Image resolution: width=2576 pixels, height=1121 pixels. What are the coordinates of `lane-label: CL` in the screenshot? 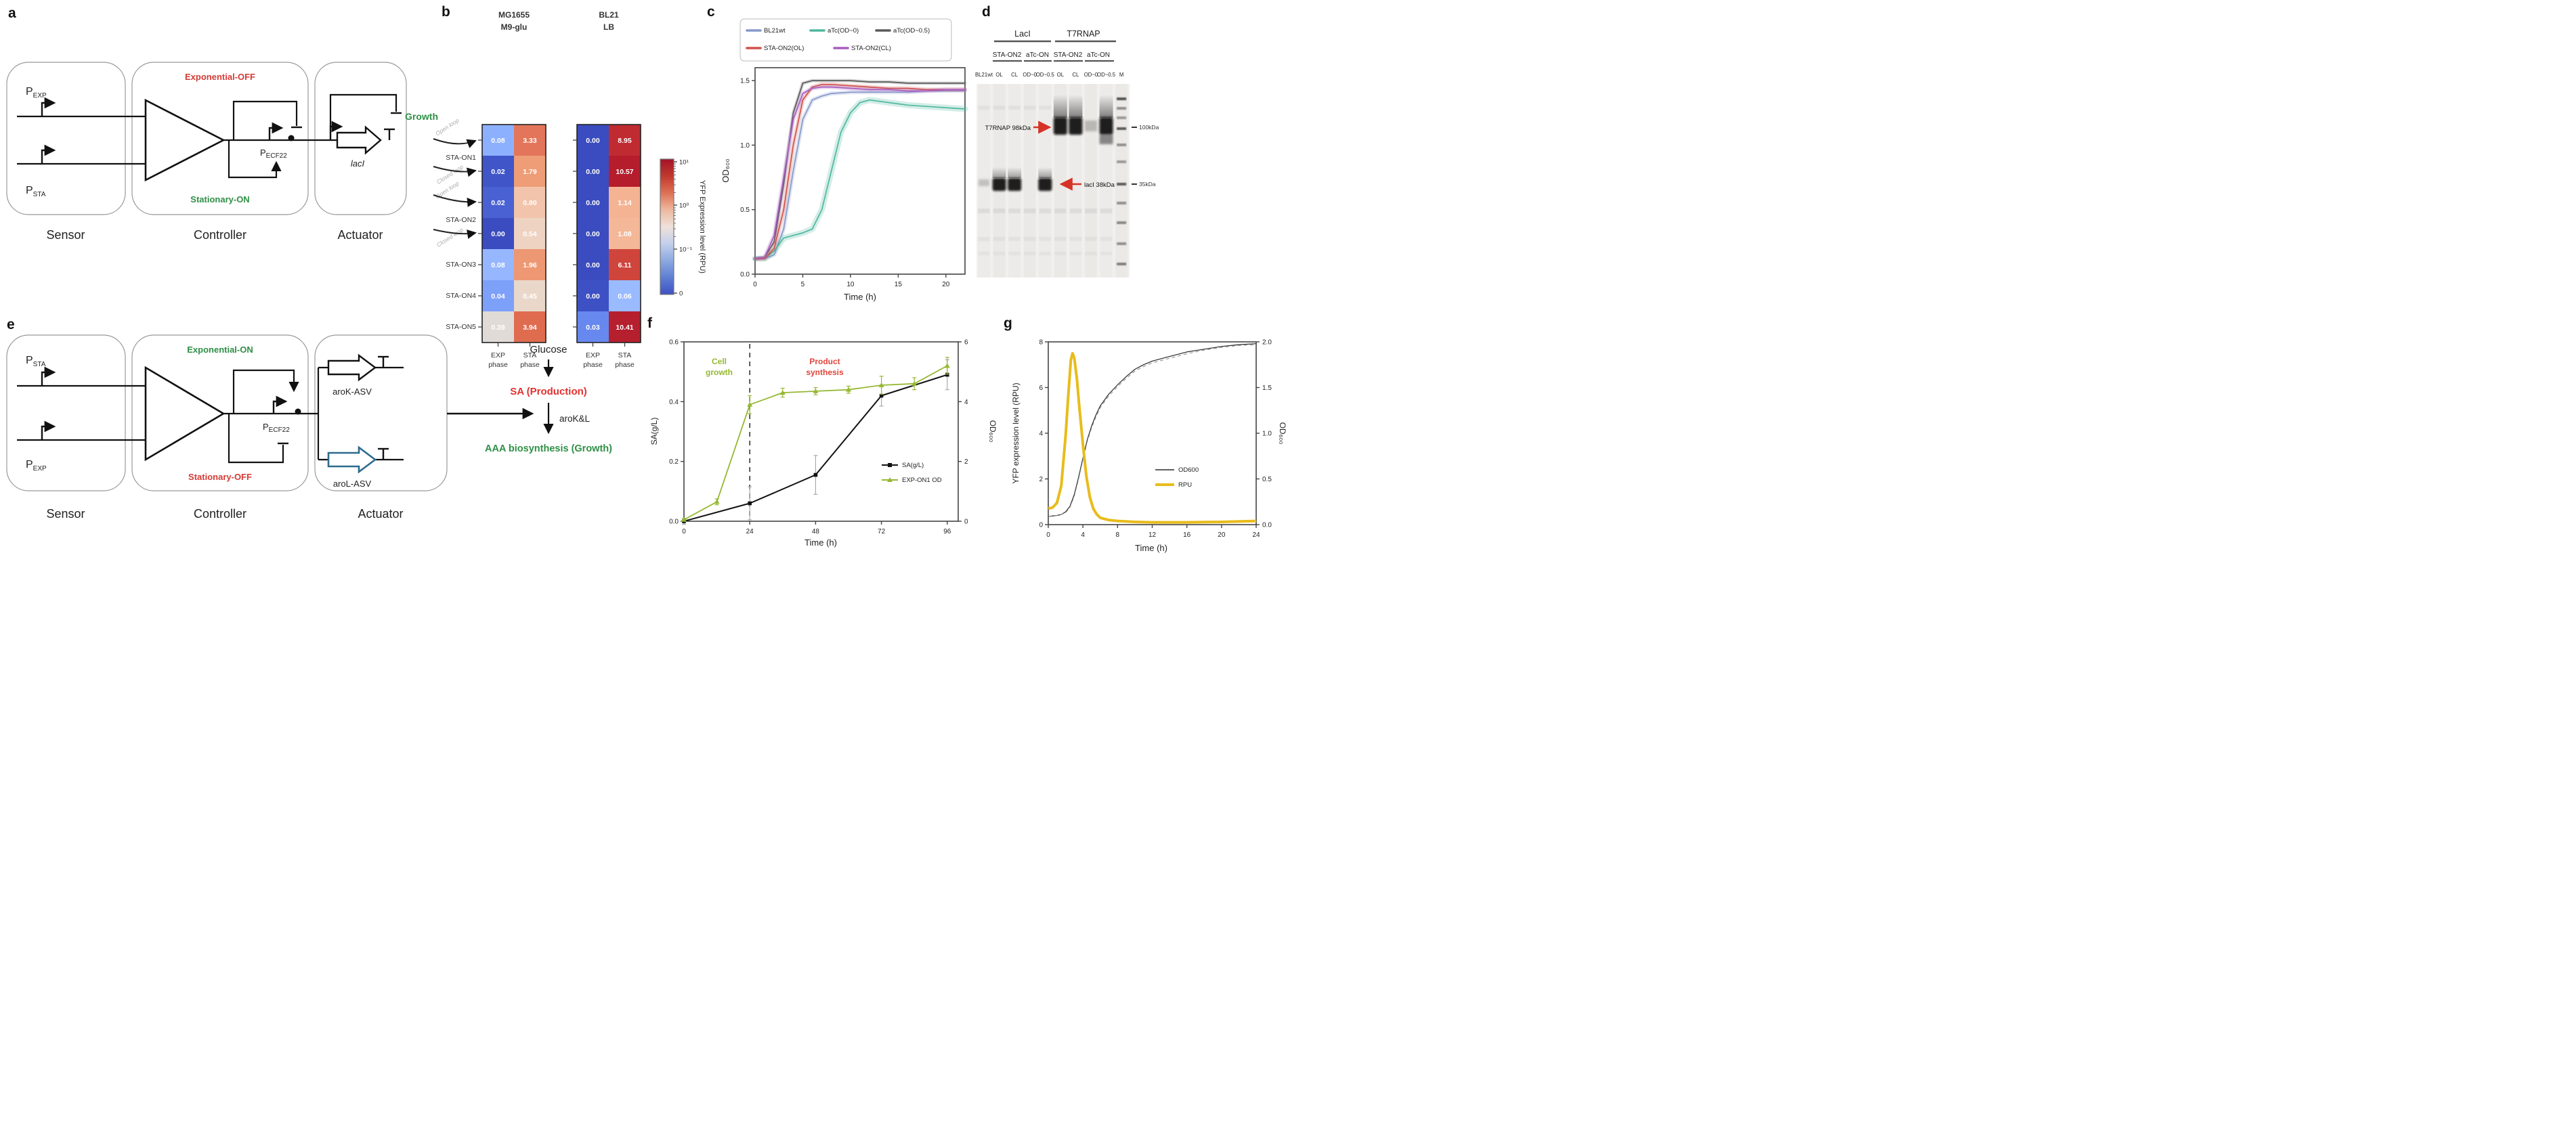 It's located at (1075, 75).